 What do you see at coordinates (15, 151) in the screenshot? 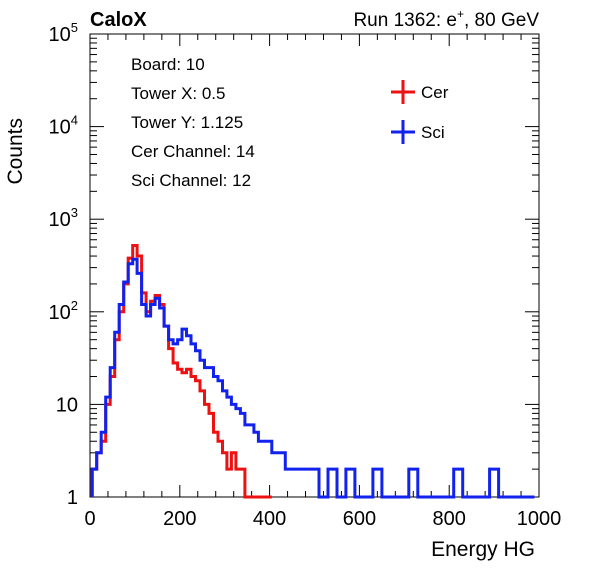
I see `y-axis-label: Counts` at bounding box center [15, 151].